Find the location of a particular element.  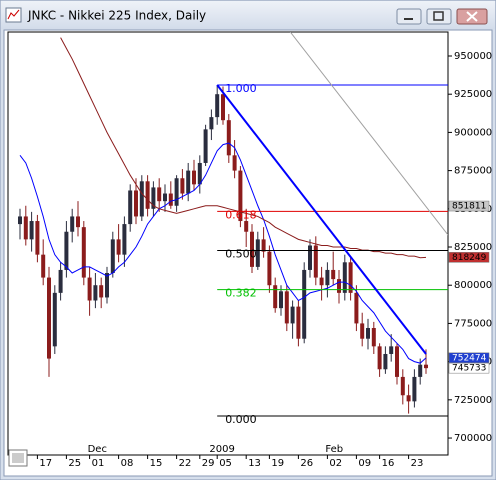

x-tick-label: 25 is located at coordinates (74, 463).